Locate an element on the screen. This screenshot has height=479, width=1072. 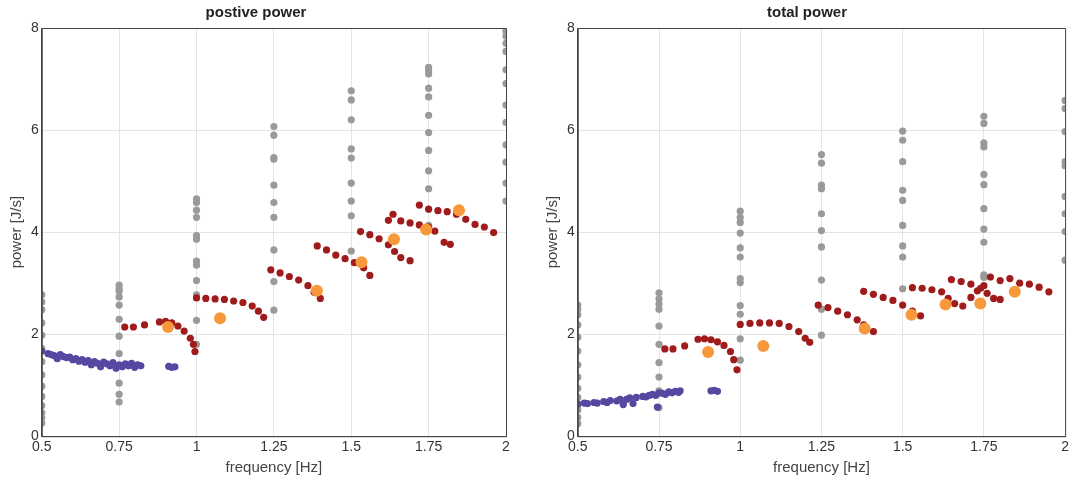
chart-title: total power is located at coordinates (807, 12).